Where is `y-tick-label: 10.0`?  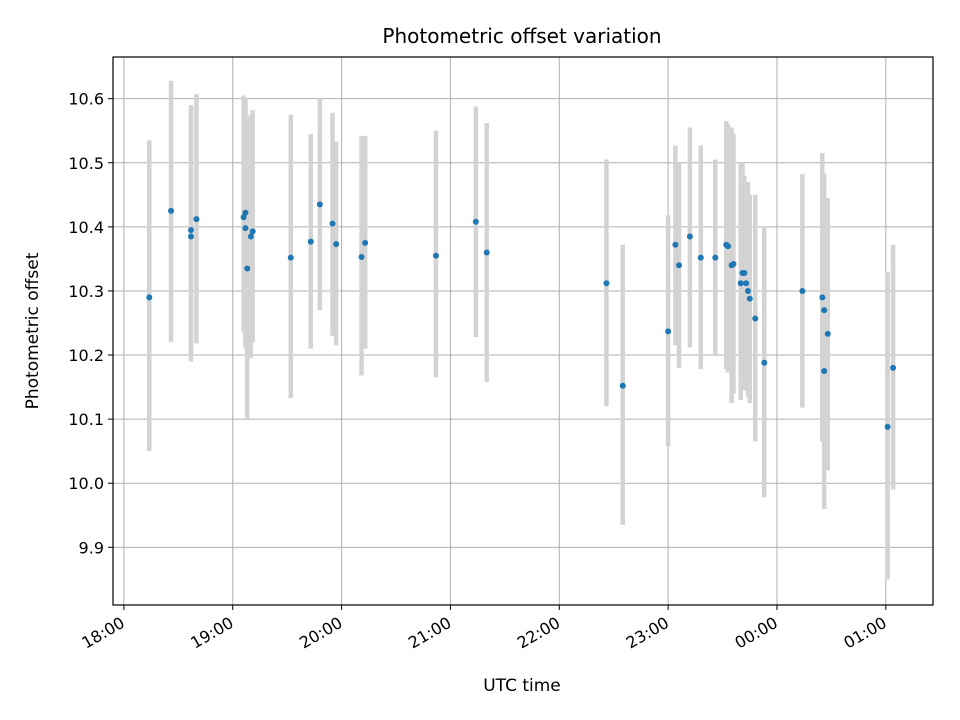 y-tick-label: 10.0 is located at coordinates (86, 483).